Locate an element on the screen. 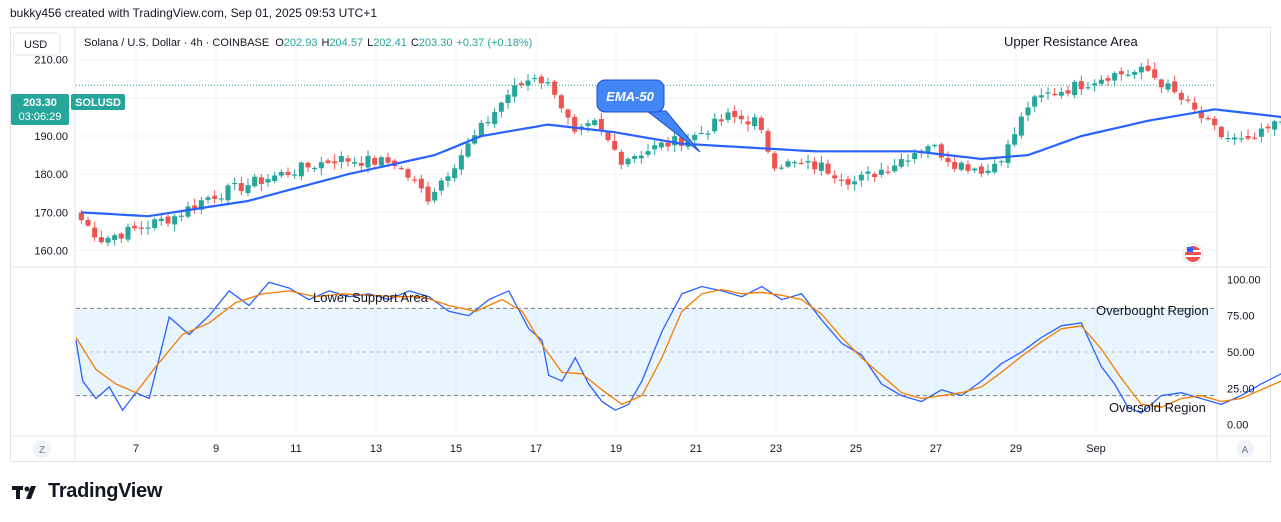 This screenshot has height=522, width=1281. last-price-tag: 203.30 03:06:29 SOLUSD is located at coordinates (68, 109).